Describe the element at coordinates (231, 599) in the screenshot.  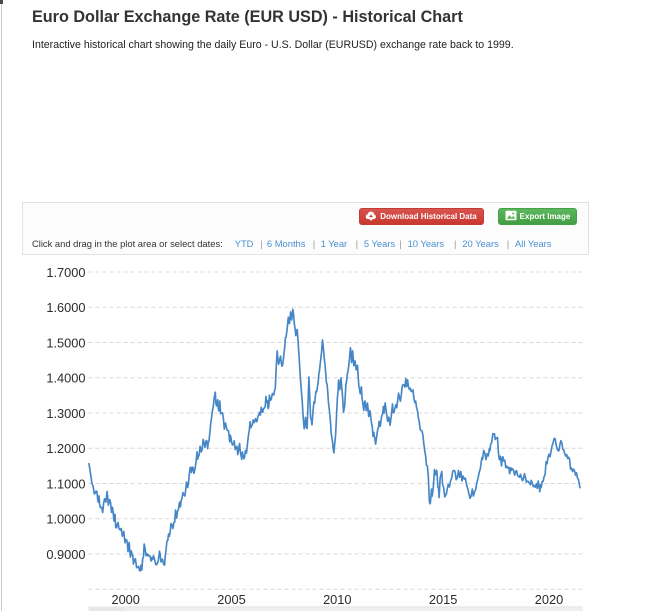
I see `svg-text: 2005` at that location.